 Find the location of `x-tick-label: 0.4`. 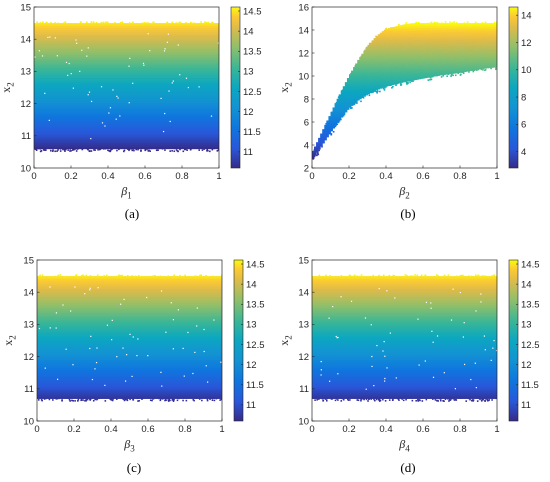

x-tick-label: 0.4 is located at coordinates (385, 429).